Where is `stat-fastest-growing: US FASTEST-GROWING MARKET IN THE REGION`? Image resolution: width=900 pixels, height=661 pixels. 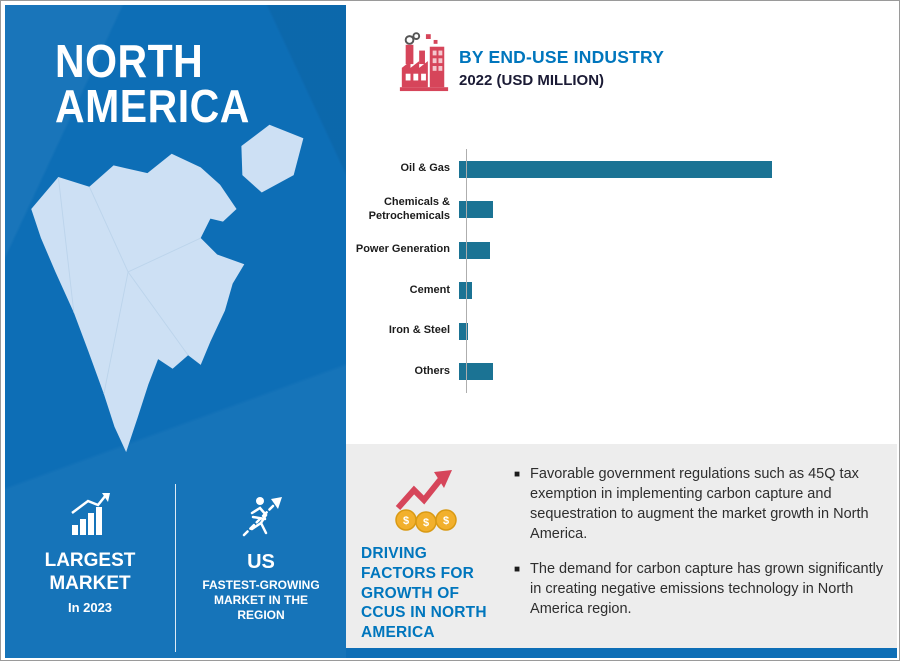
stat-fastest-growing: US FASTEST-GROWING MARKET IN THE REGION is located at coordinates (260, 568).